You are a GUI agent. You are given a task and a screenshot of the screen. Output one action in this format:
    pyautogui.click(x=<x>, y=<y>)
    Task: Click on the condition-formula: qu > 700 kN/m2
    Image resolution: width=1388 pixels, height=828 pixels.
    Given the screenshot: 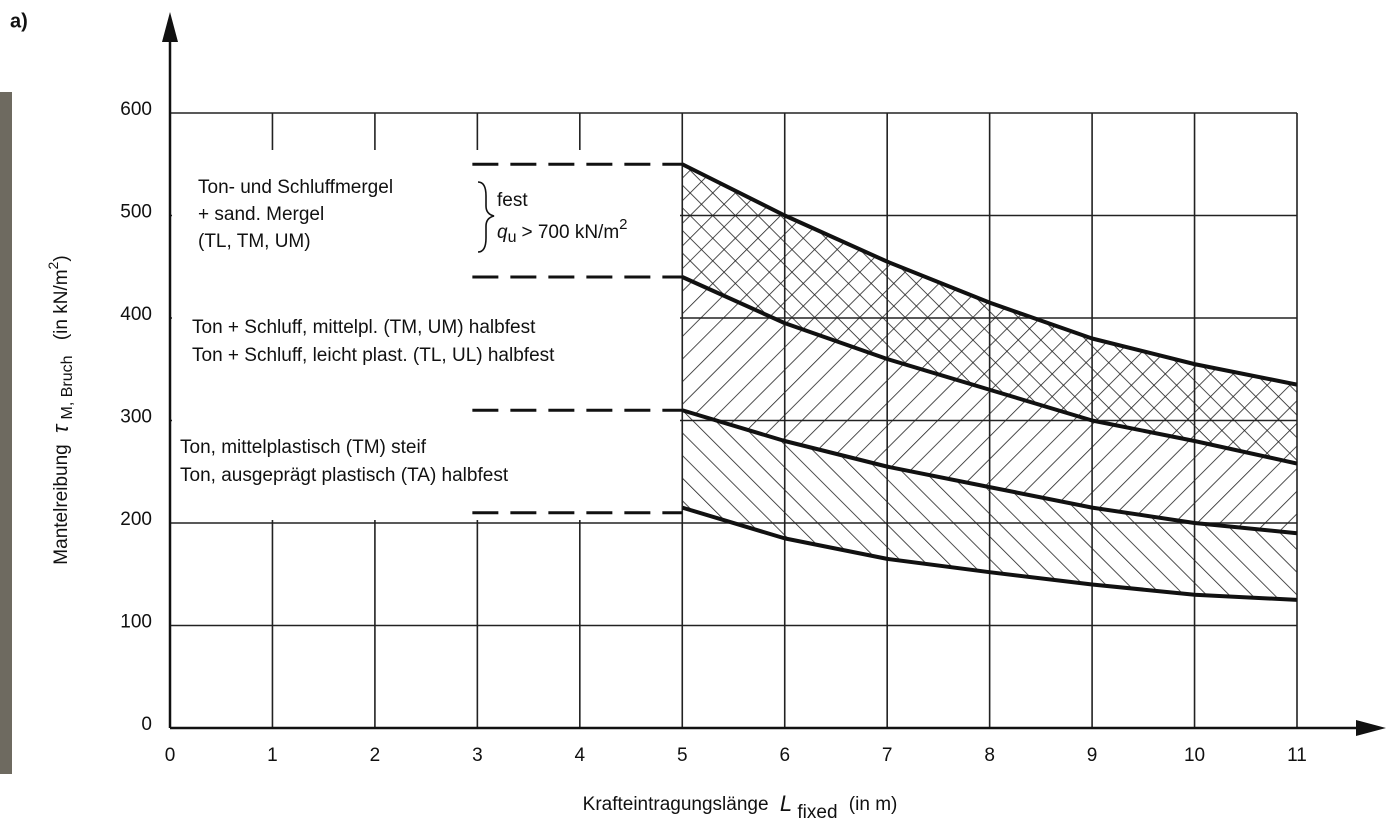 What is the action you would take?
    pyautogui.click(x=562, y=231)
    